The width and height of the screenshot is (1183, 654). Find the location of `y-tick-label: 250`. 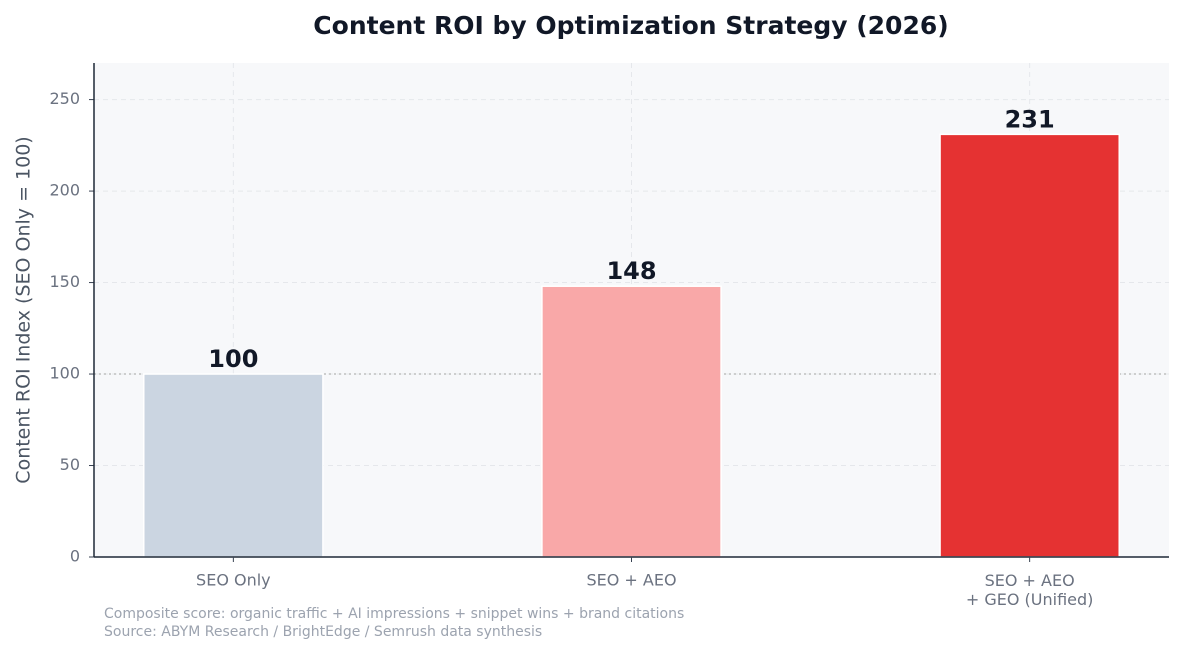

y-tick-label: 250 is located at coordinates (64, 98).